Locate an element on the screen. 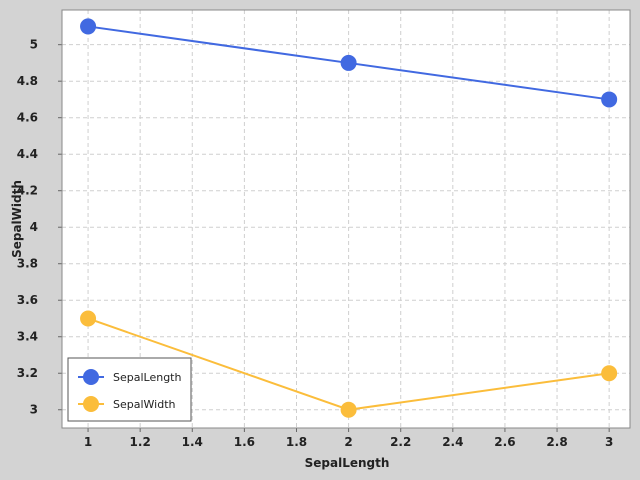 The image size is (640, 480). x-tick-label: 2.8 is located at coordinates (556, 442).